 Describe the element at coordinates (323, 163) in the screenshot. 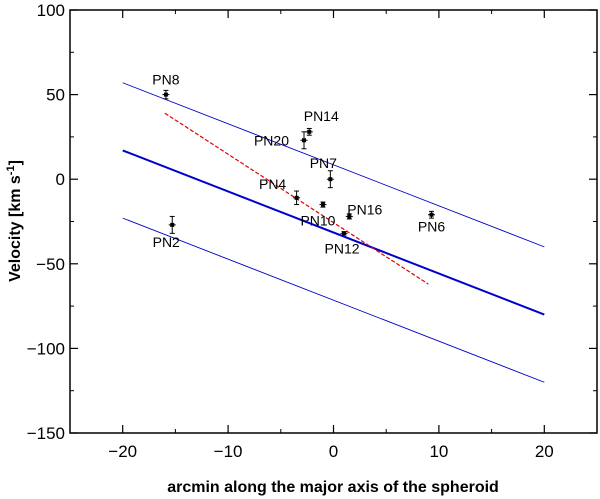

I see `label-pn7: PN7` at that location.